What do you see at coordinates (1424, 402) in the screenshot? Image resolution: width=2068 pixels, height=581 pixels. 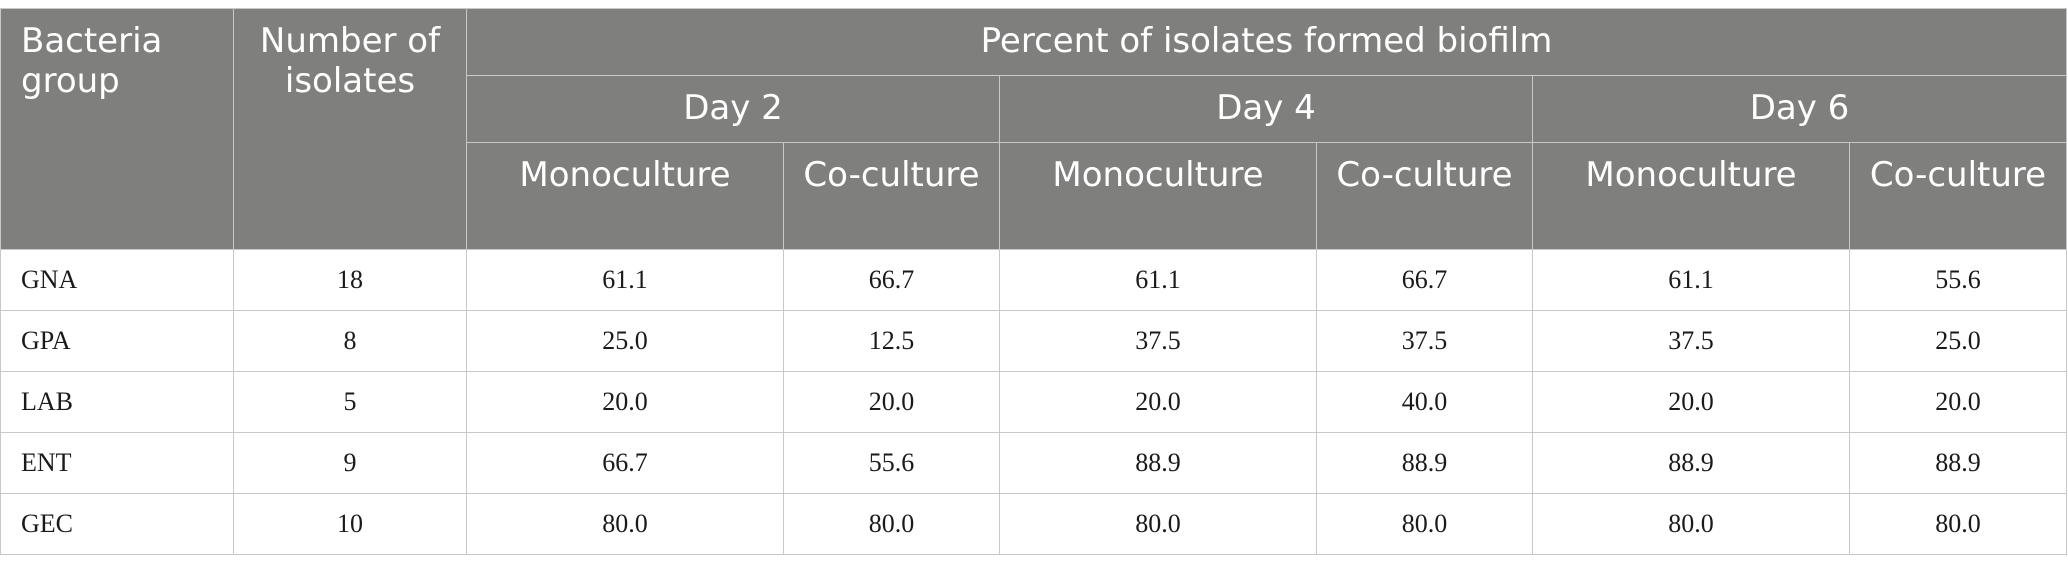 I see `cell-value: 40.0` at bounding box center [1424, 402].